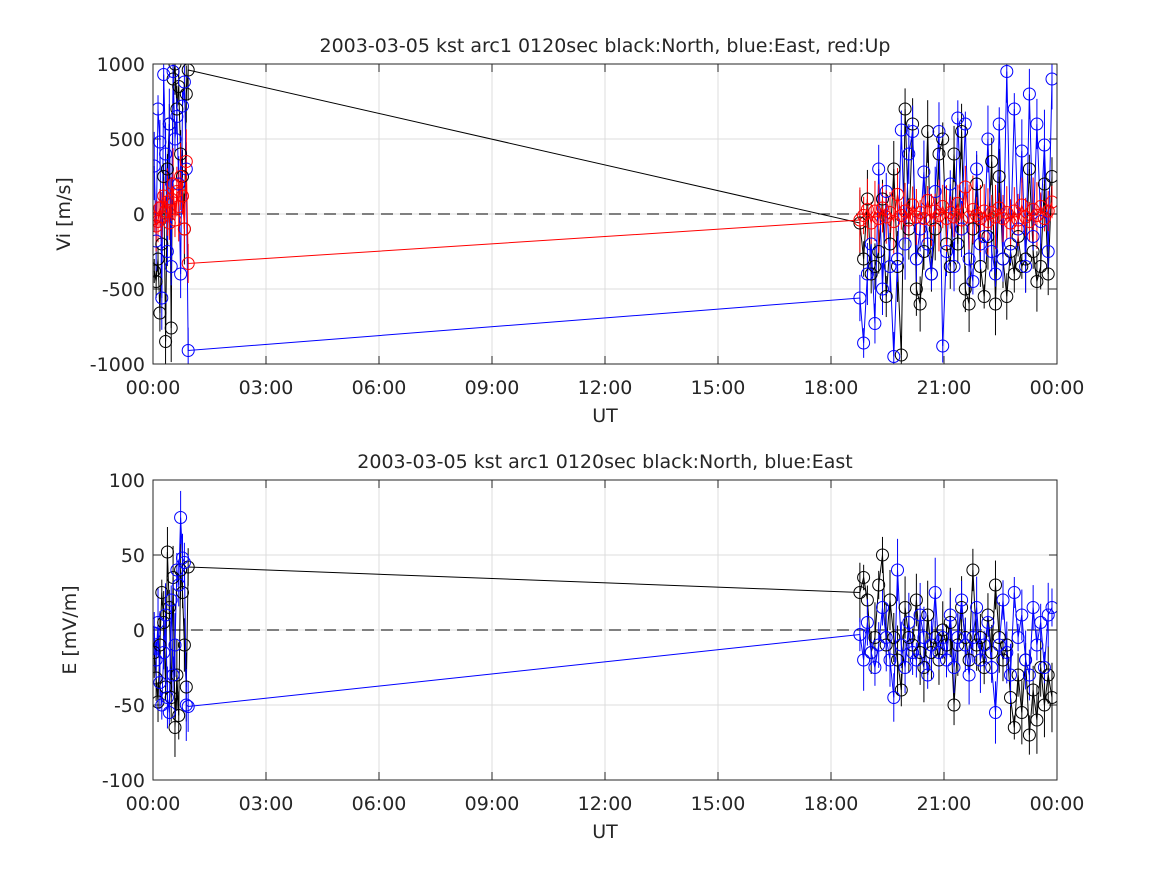 Image resolution: width=1167 pixels, height=875 pixels. I want to click on y-tick-label: -50, so click(129, 706).